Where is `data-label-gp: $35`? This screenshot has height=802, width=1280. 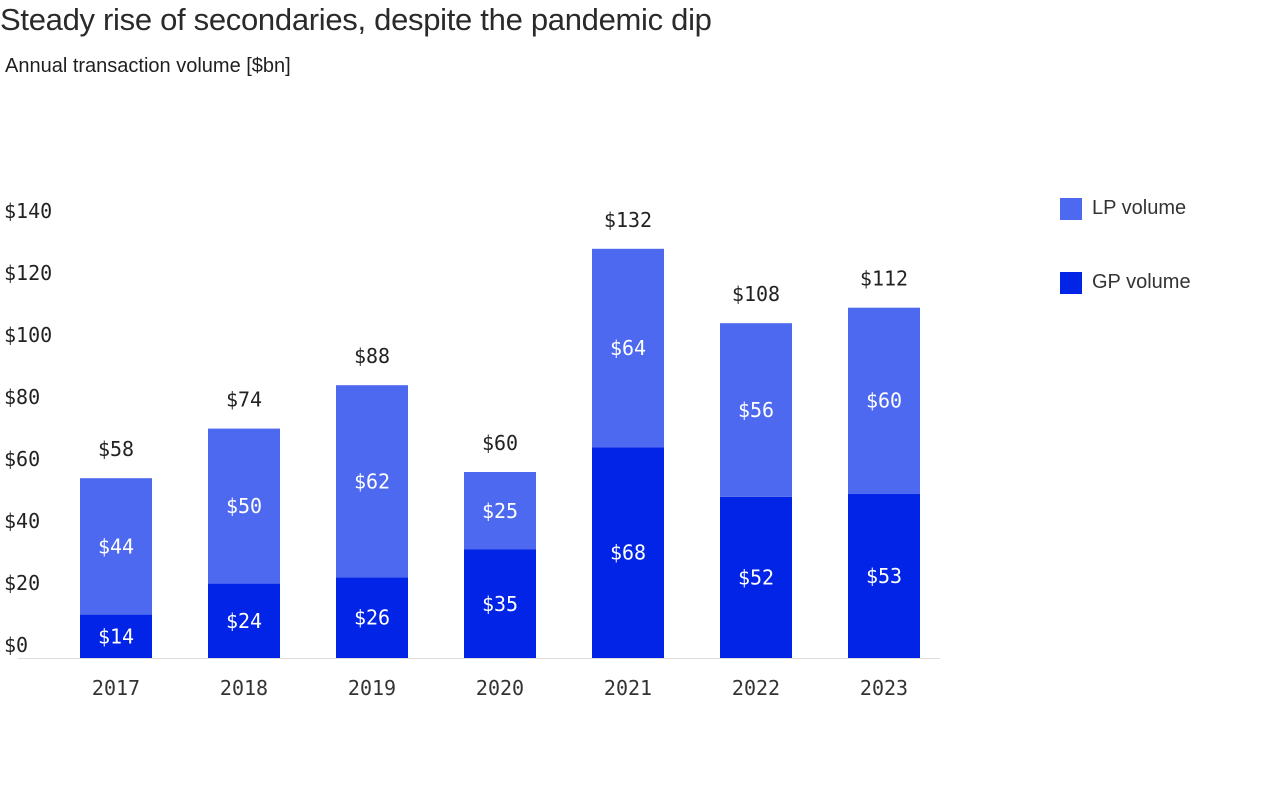
data-label-gp: $35 is located at coordinates (500, 604).